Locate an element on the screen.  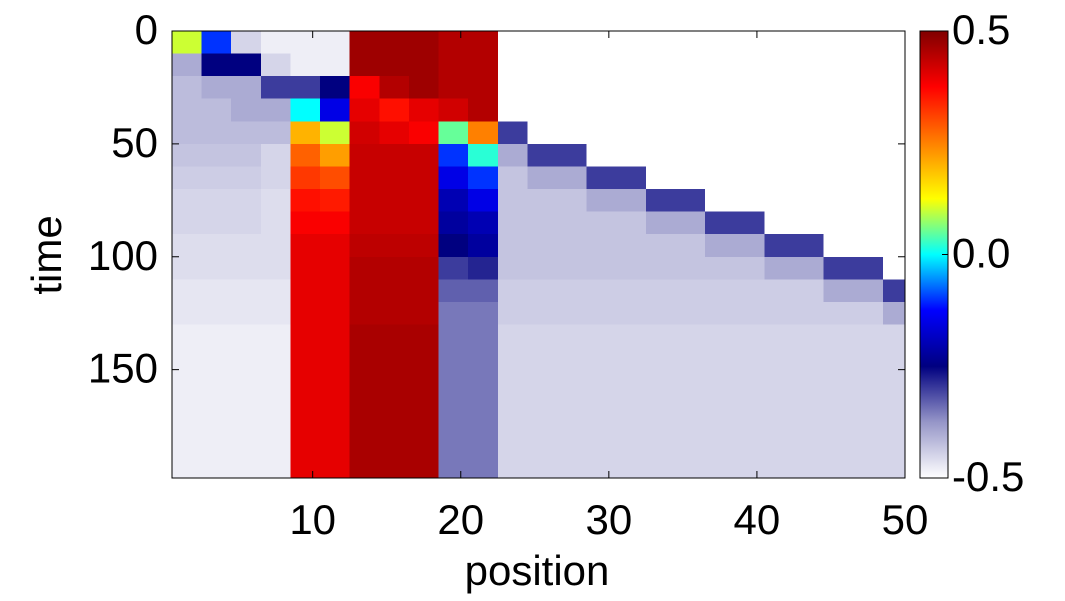
y-tick-label: 150 is located at coordinates (123, 368).